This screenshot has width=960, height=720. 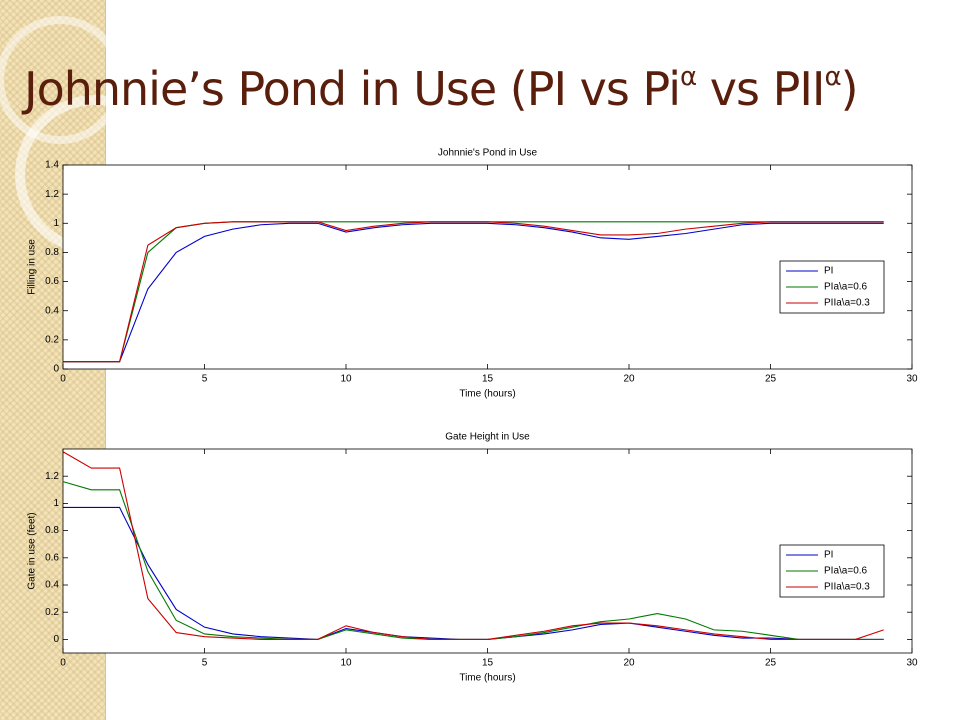 I want to click on chart-title: Gate Height in Use, so click(x=487, y=437).